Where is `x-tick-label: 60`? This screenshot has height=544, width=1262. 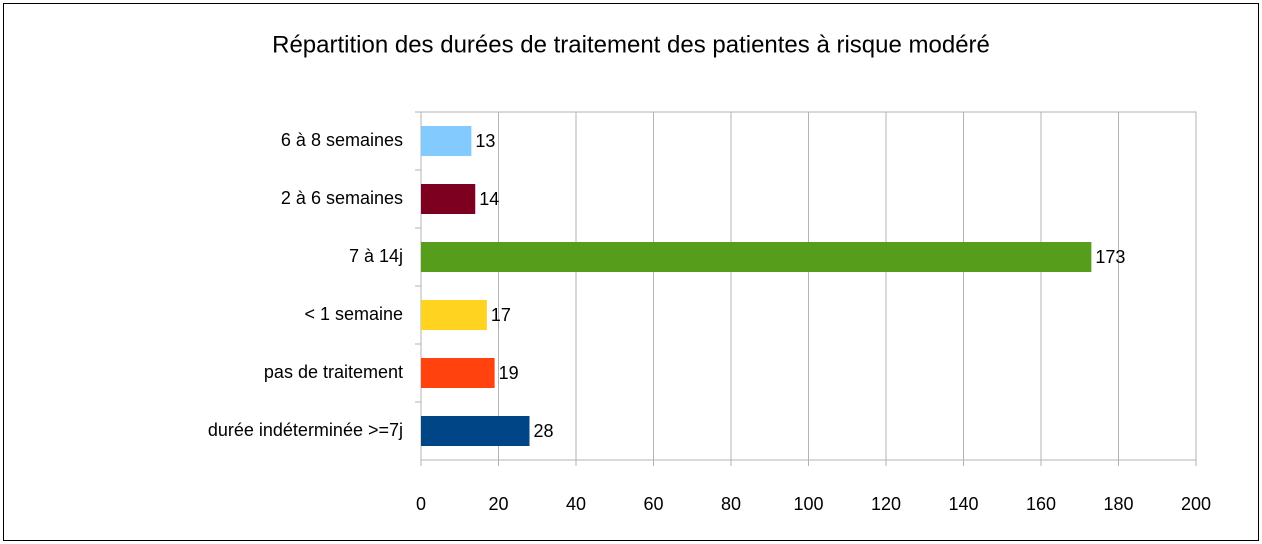 x-tick-label: 60 is located at coordinates (653, 504).